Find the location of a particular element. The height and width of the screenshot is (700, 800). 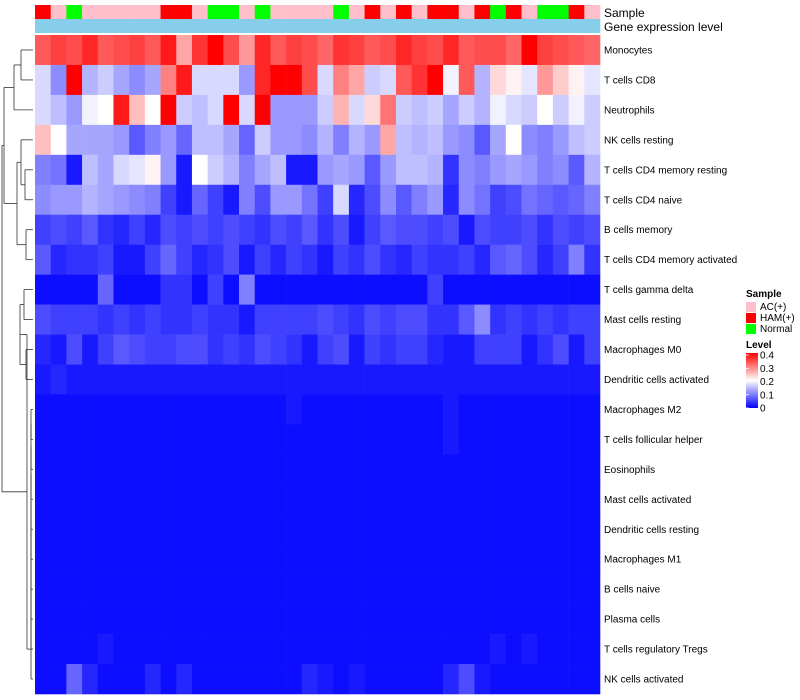

row-label: T cells CD4 naive is located at coordinates (643, 200).